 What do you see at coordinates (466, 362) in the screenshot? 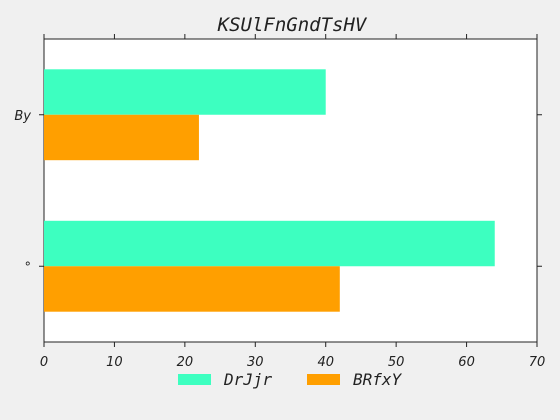
I see `x-tick-label: 60` at bounding box center [466, 362].